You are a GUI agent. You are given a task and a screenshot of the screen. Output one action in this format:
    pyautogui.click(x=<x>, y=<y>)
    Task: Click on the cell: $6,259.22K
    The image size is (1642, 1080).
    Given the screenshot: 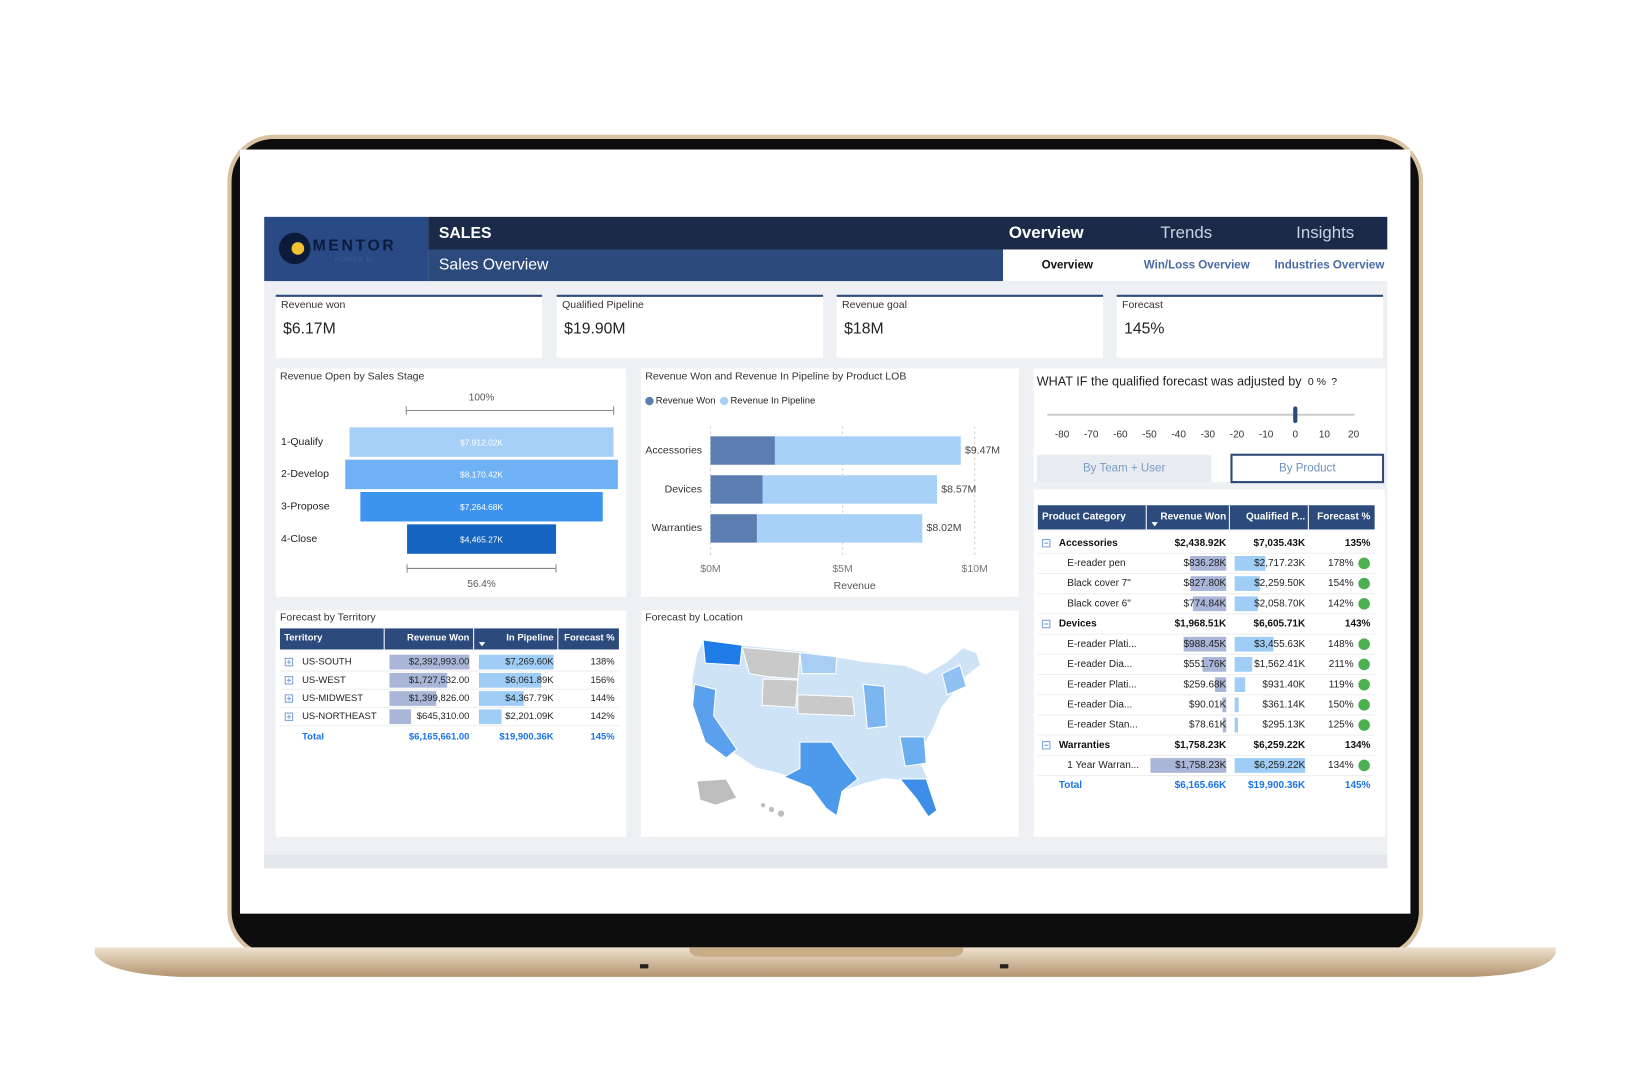 What is the action you would take?
    pyautogui.click(x=1279, y=765)
    